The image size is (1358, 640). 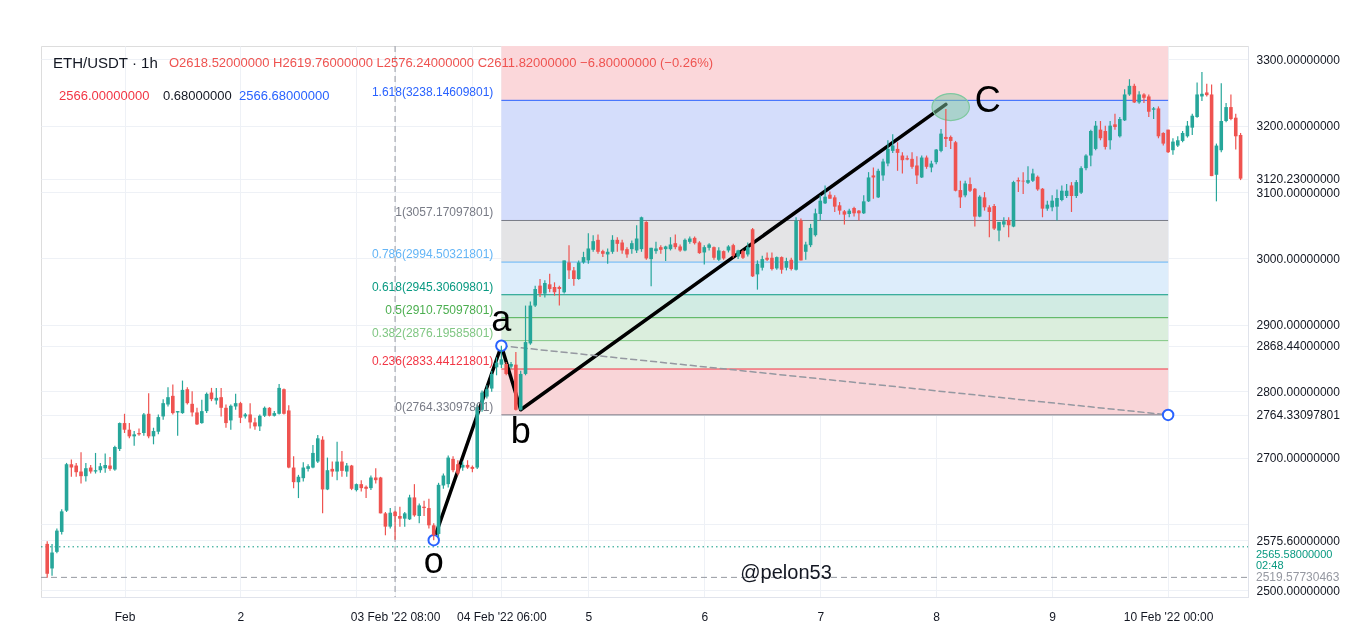 I want to click on y-tick-label: 3000.00000000, so click(x=1298, y=258).